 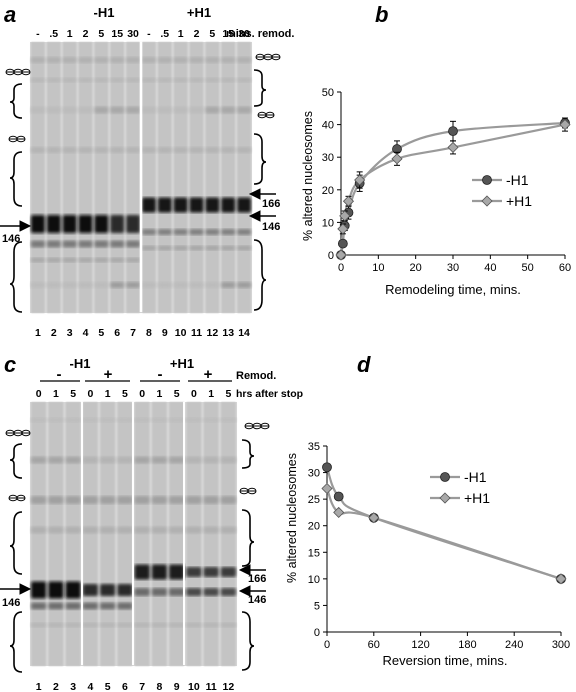 I want to click on lane-numbers-c: 1 2 3 4 5 6 7 8 9 10 11 12, so click(x=135, y=686).